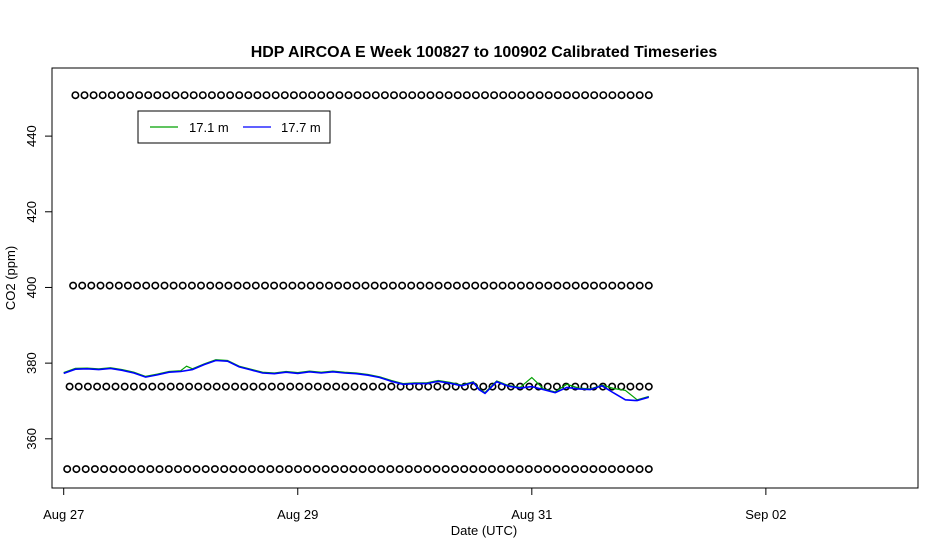 The width and height of the screenshot is (936, 540). I want to click on x-axis: Aug 27 Aug 29 Aug 31 Sep 02, so click(414, 504).